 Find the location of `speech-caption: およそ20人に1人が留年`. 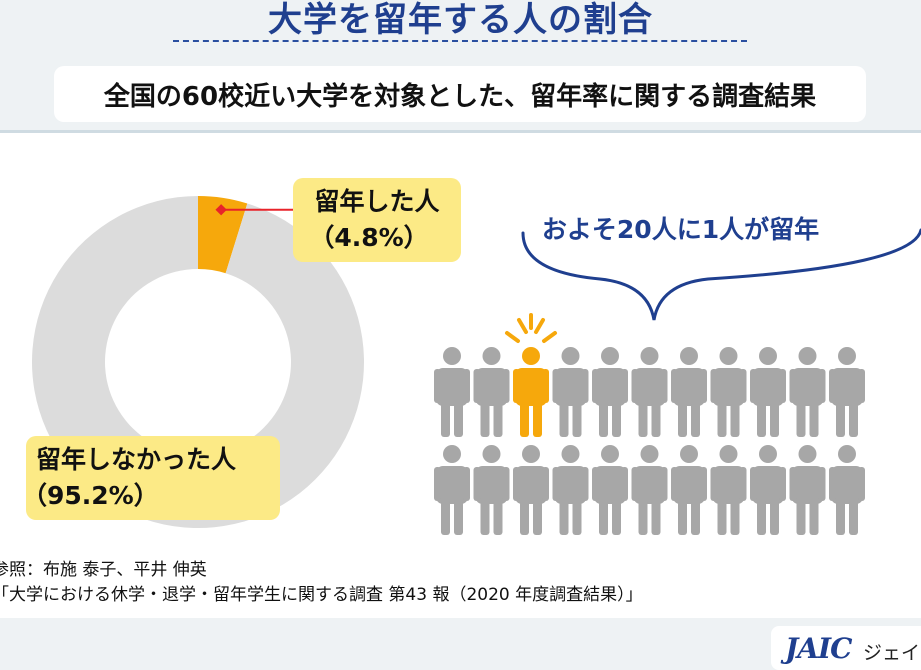

speech-caption: およそ20人に1人が留年 is located at coordinates (680, 229).